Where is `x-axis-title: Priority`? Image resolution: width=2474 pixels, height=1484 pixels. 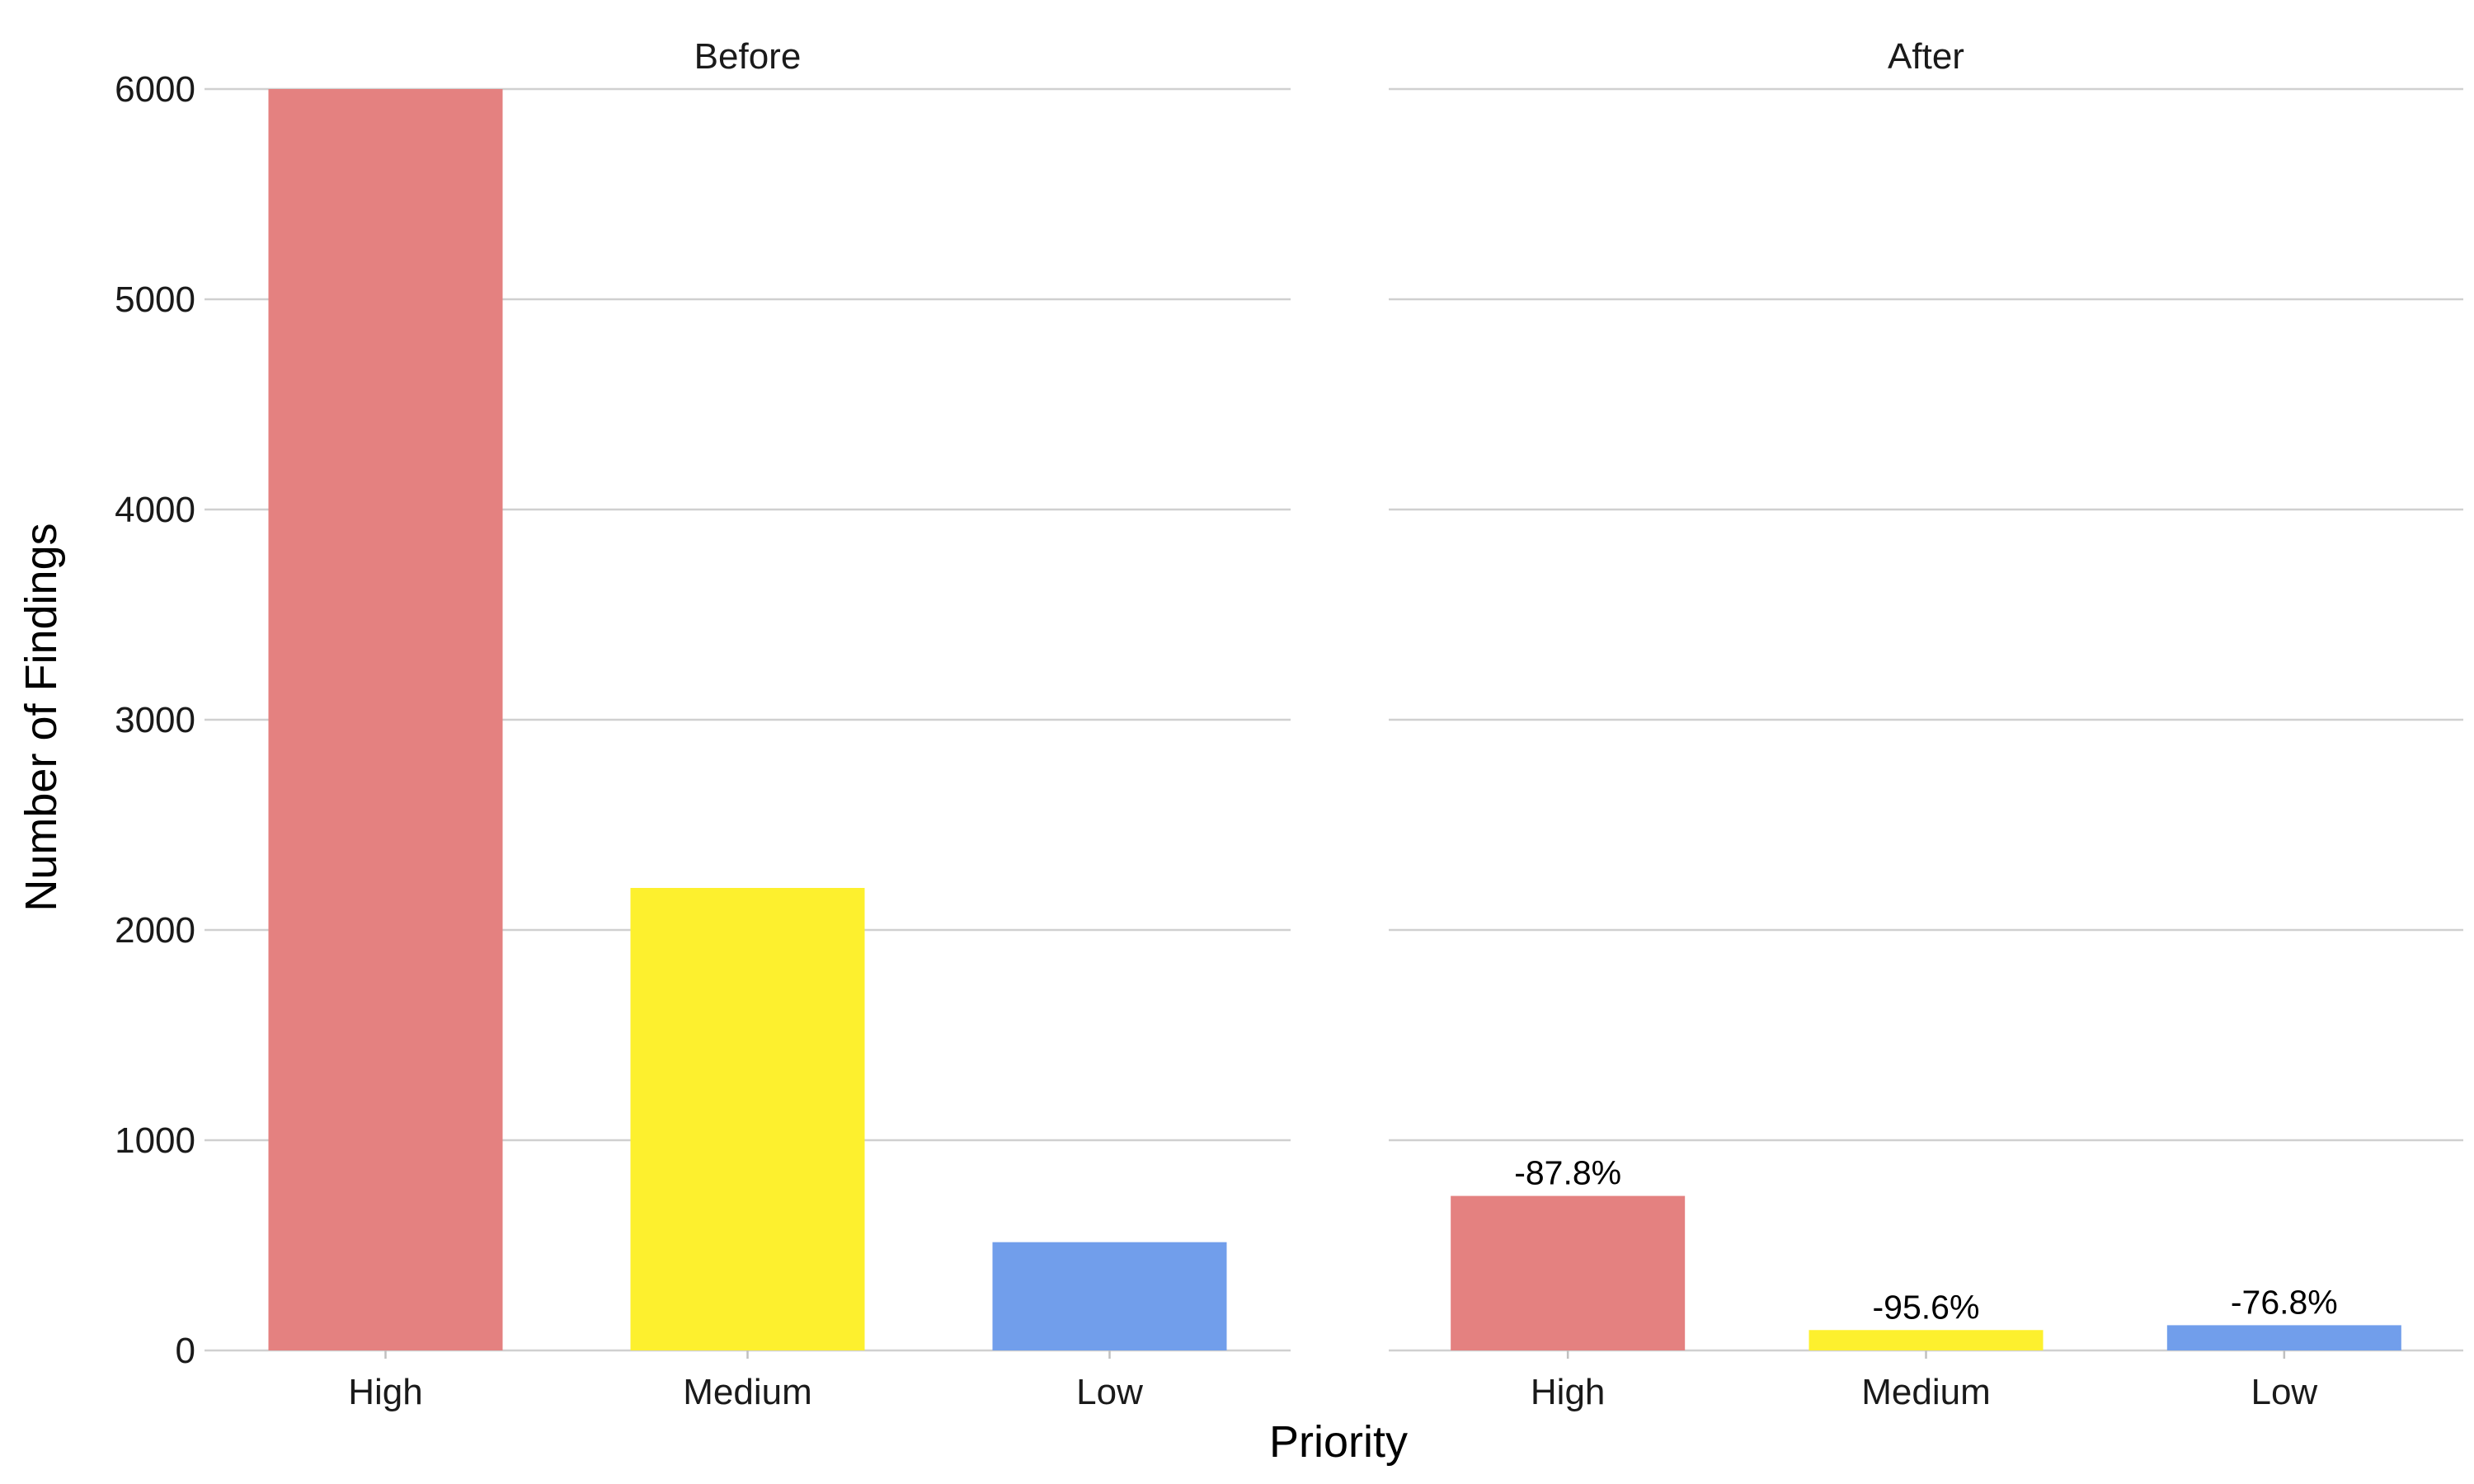 x-axis-title: Priority is located at coordinates (1338, 1442).